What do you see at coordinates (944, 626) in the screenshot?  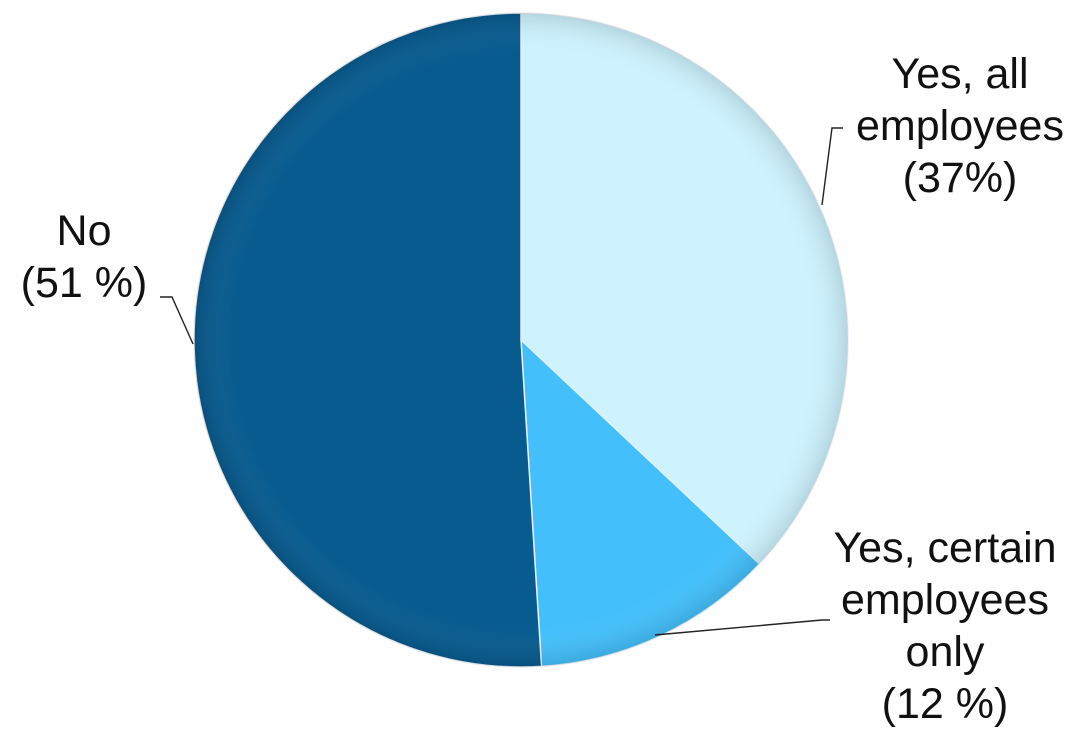 I see `slice-label-2: Yes, certain employees only (12 %)` at bounding box center [944, 626].